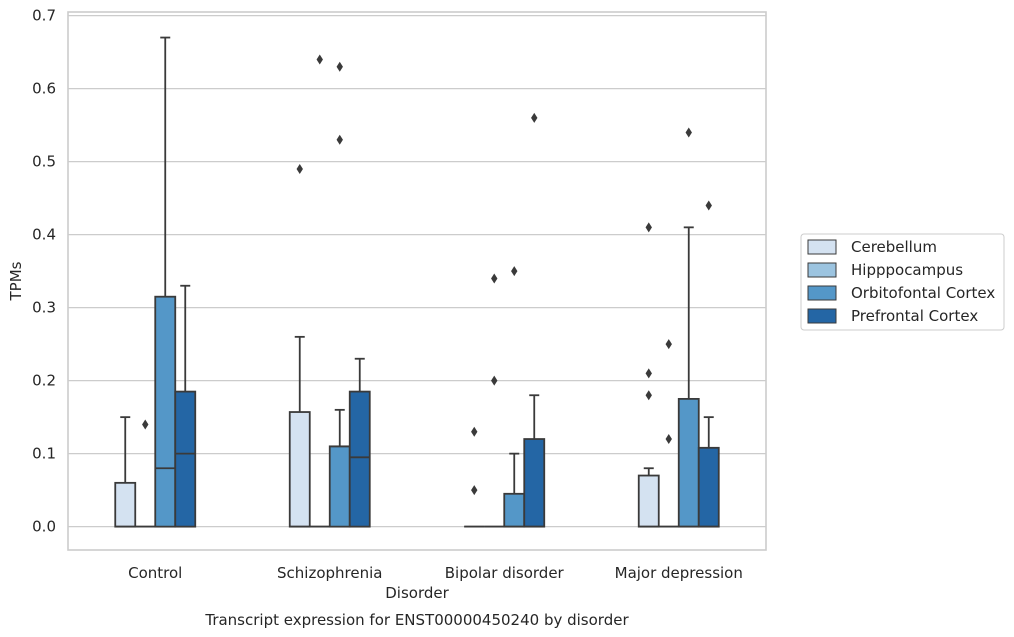  What do you see at coordinates (44, 162) in the screenshot?
I see `y-tick-label: 0.5` at bounding box center [44, 162].